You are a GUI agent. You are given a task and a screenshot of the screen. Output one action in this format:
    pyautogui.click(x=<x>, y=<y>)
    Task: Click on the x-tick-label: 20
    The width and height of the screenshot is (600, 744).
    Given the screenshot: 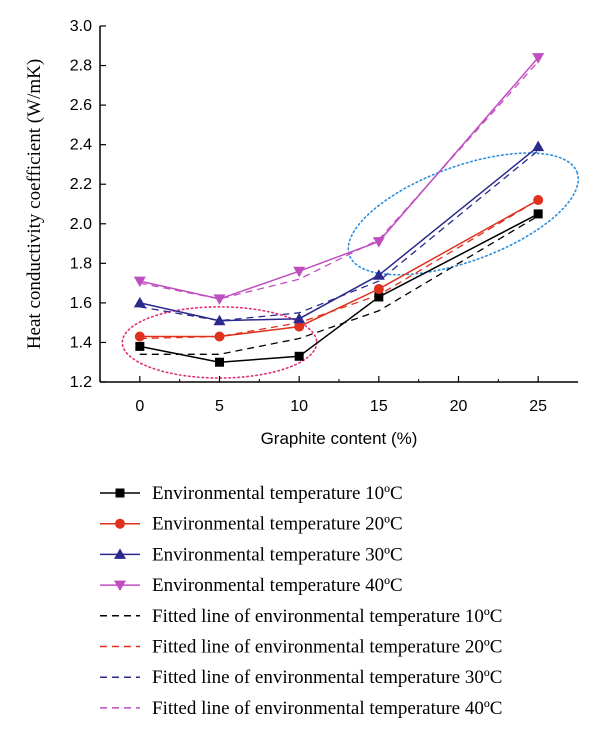 What is the action you would take?
    pyautogui.click(x=459, y=406)
    